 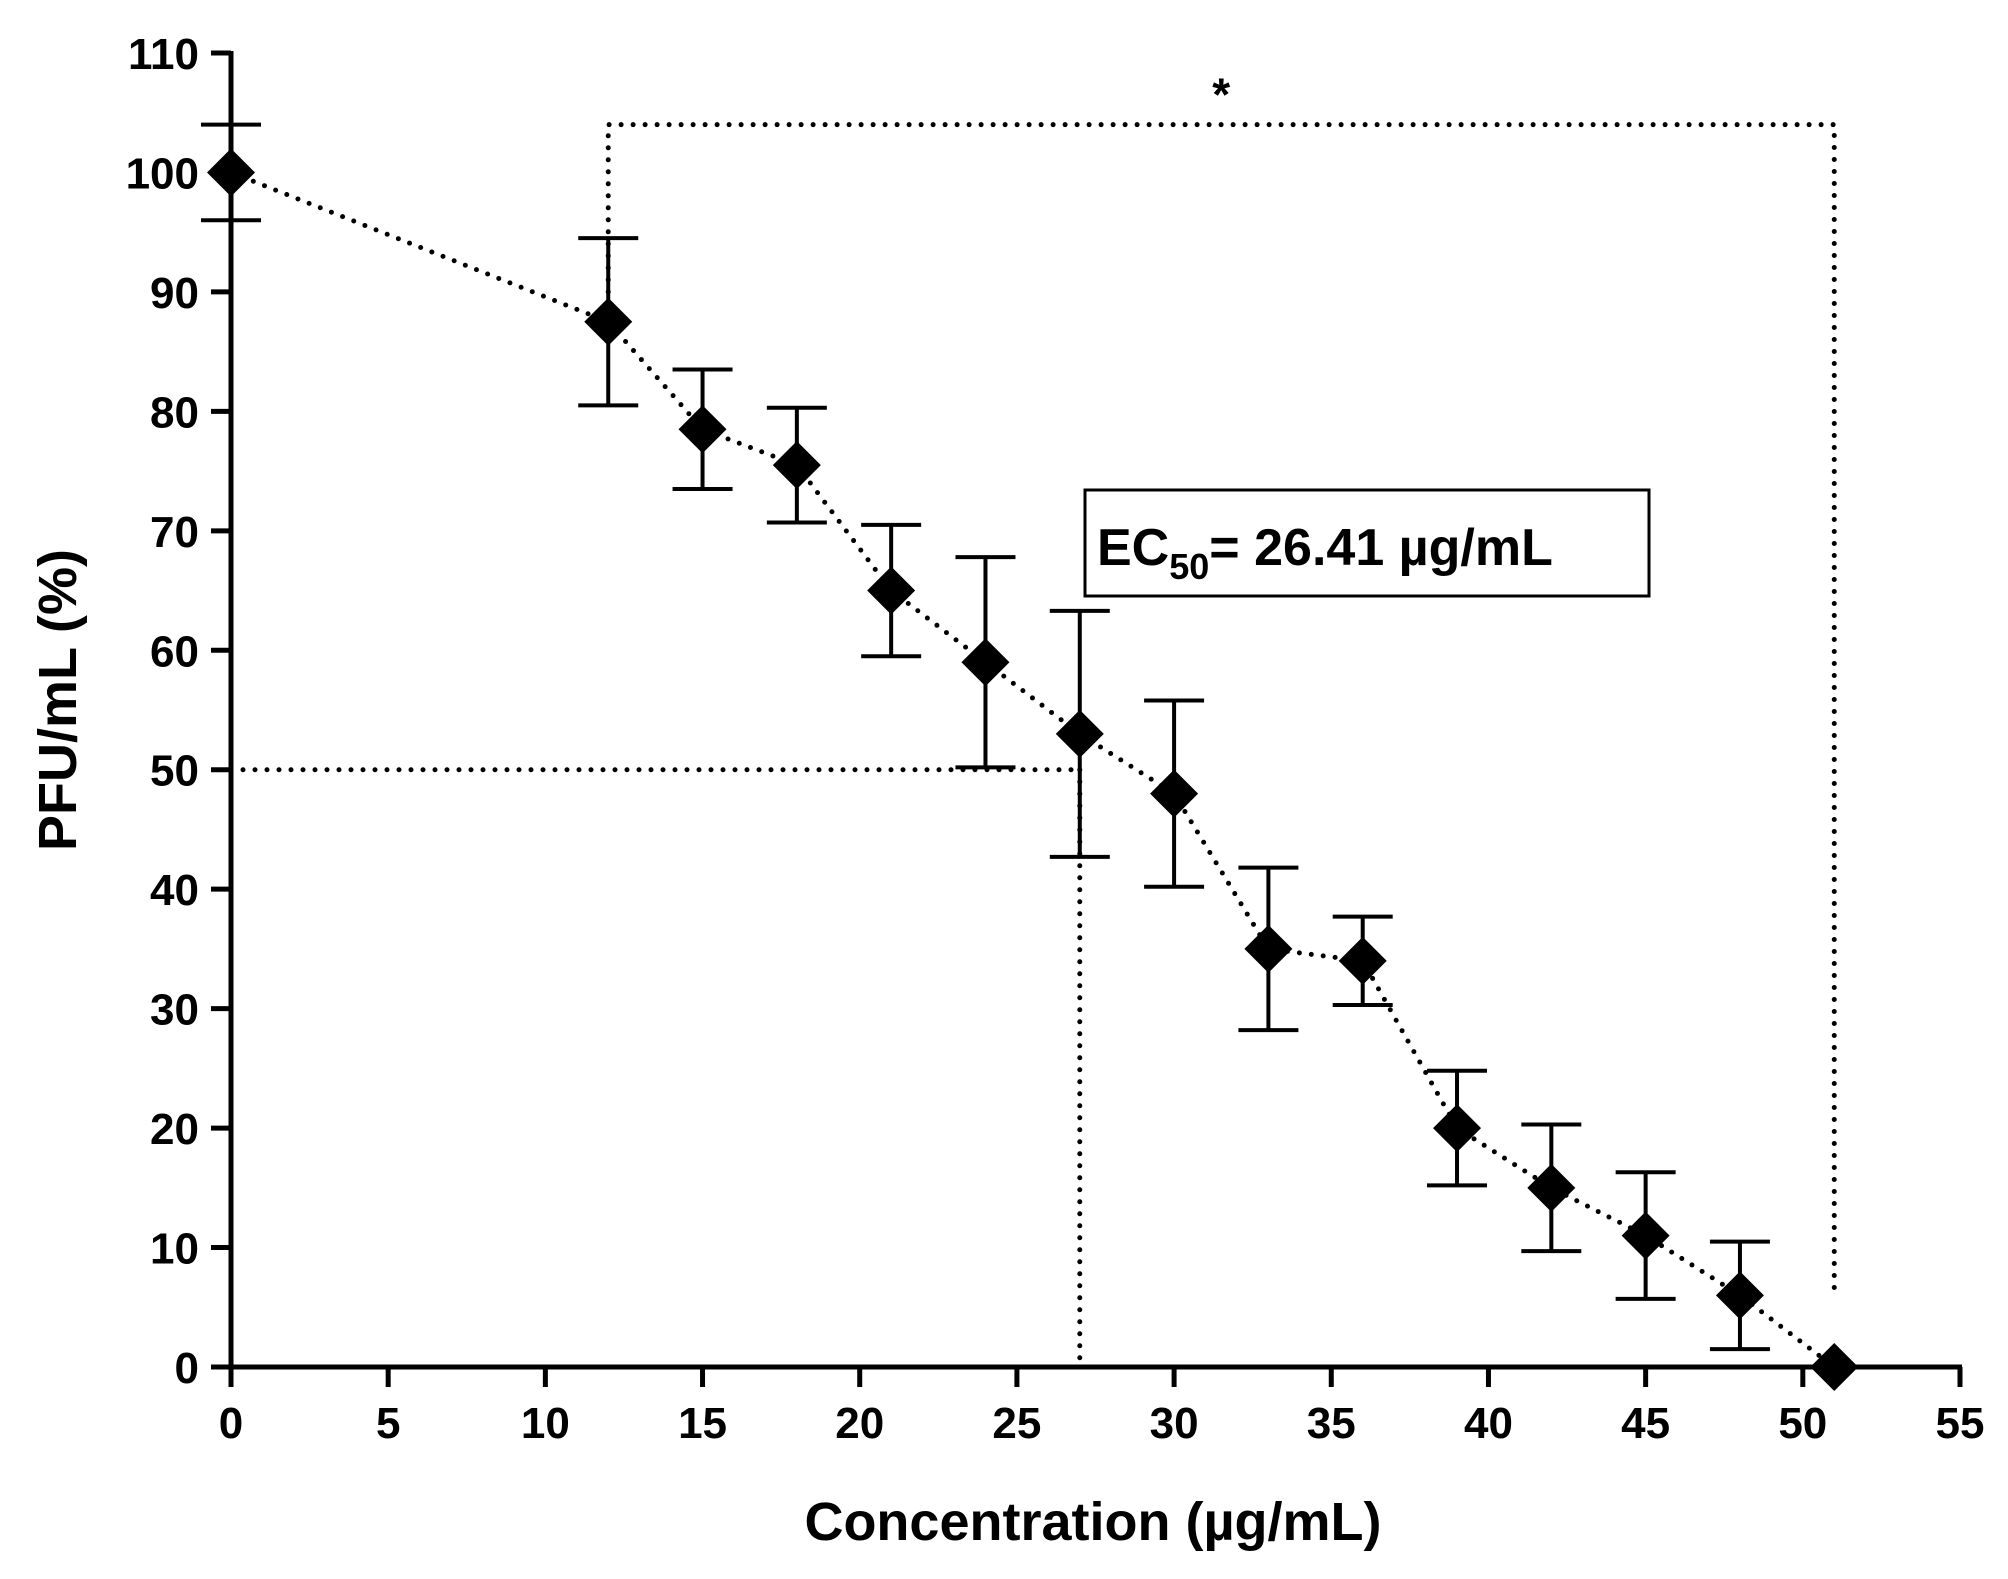 What do you see at coordinates (163, 54) in the screenshot?
I see `y-tick-label: 110` at bounding box center [163, 54].